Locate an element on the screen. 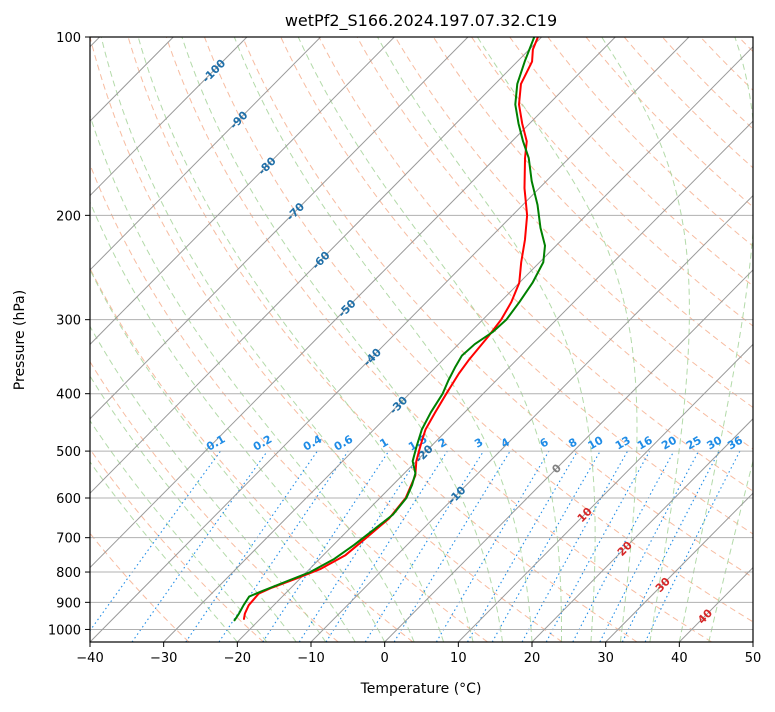  x-tick-label: −10 is located at coordinates (310, 658).